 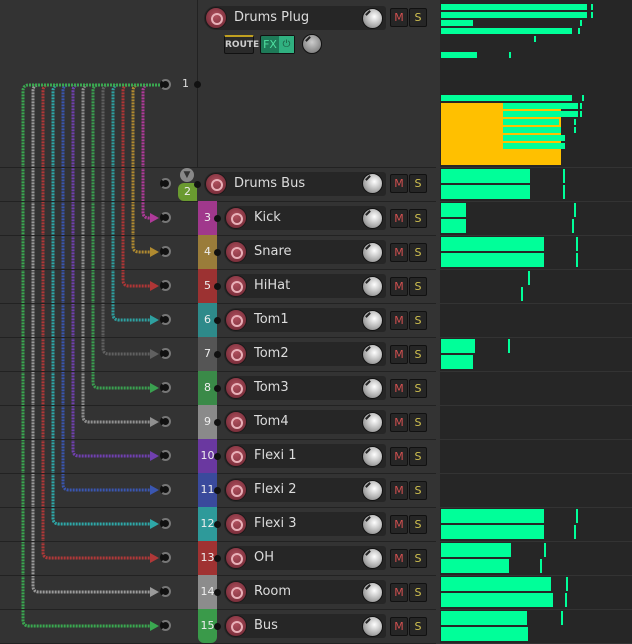 I want to click on fx-button: FX ⏻, so click(x=277, y=44).